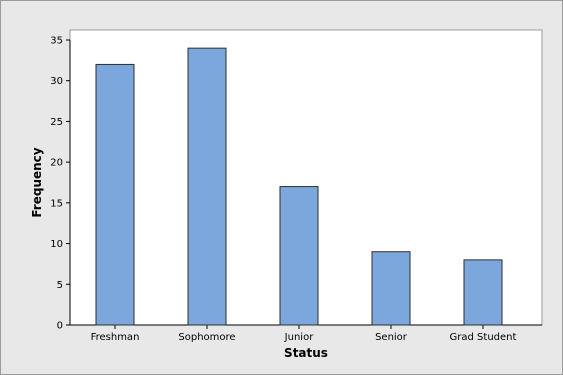  I want to click on y-tick-label: 25, so click(56, 122).